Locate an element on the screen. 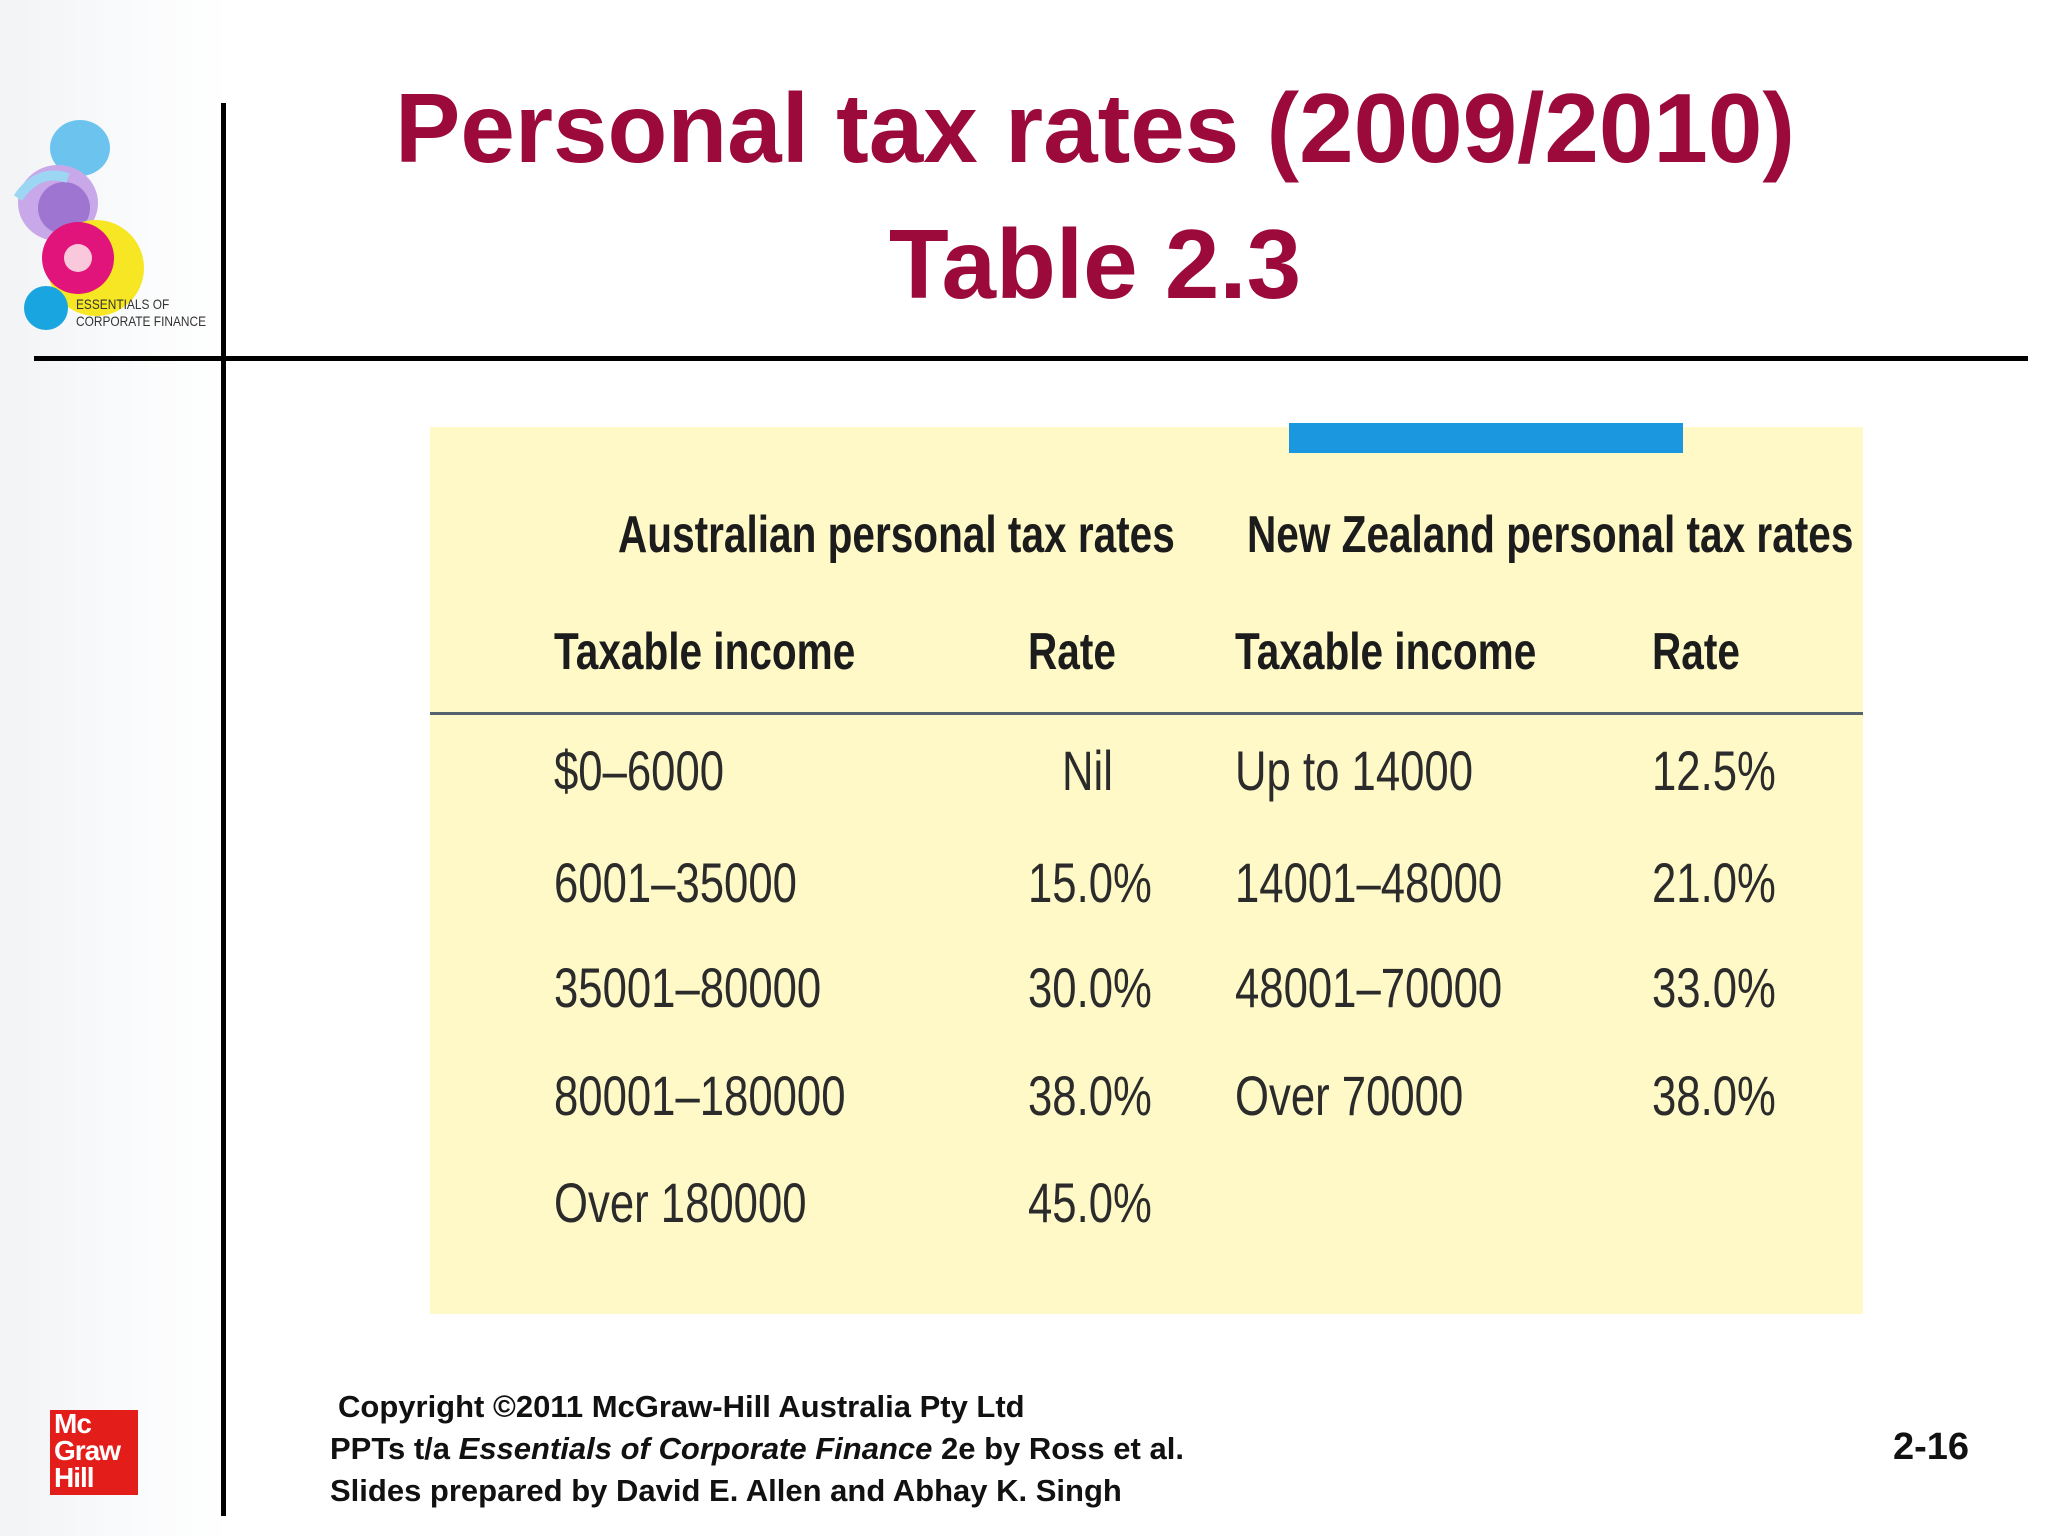 This screenshot has height=1536, width=2048. australia-heading: Australian personal tax rates is located at coordinates (896, 535).